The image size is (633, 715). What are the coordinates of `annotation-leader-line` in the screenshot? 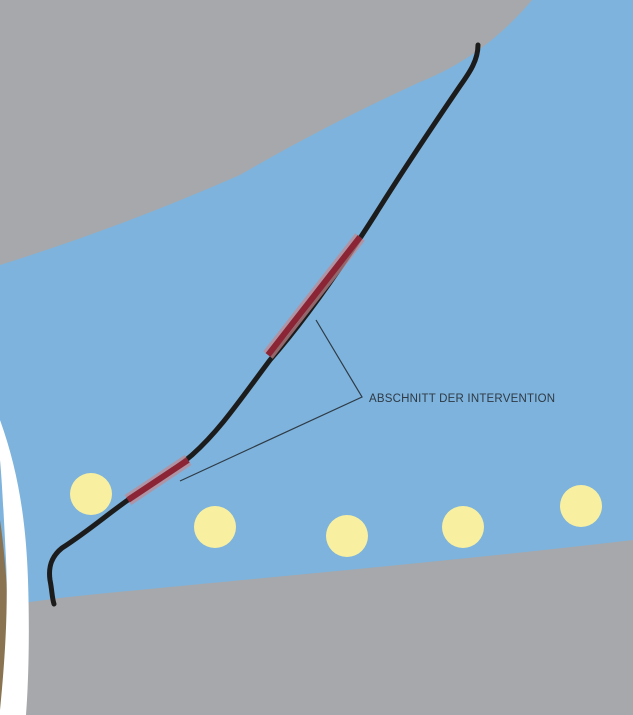 It's located at (271, 400).